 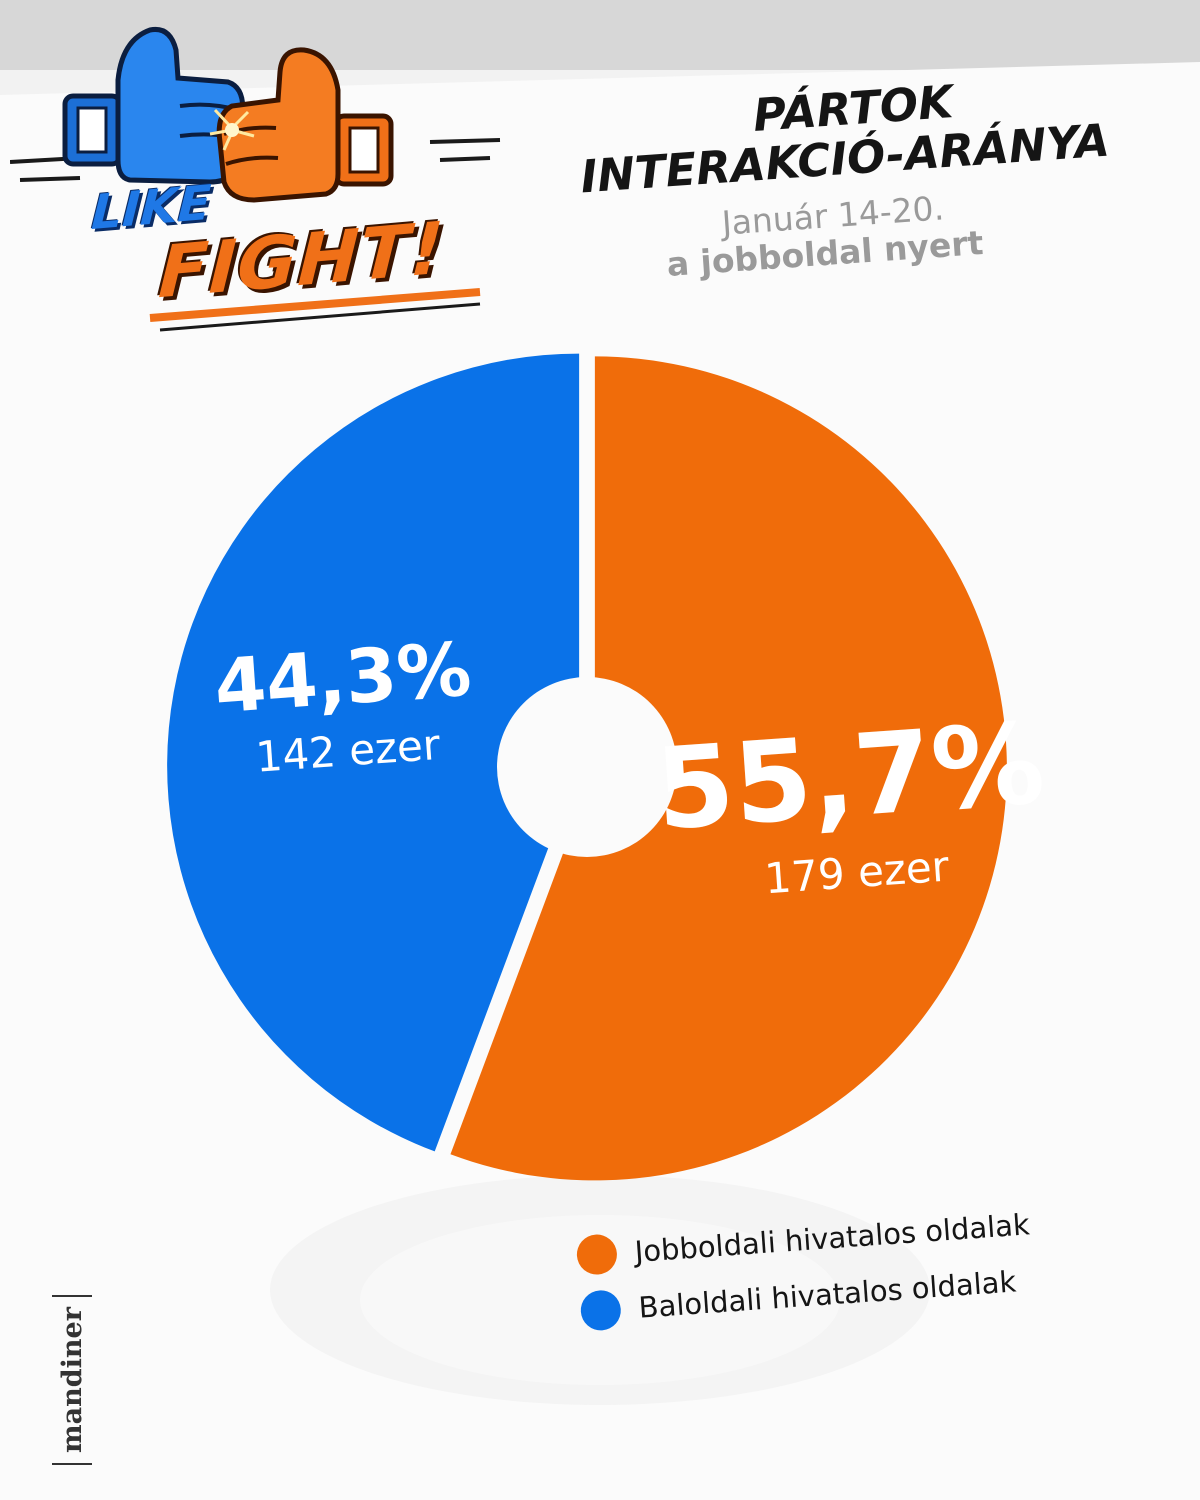 I want to click on publisher-name: mandiner, so click(x=72, y=1380).